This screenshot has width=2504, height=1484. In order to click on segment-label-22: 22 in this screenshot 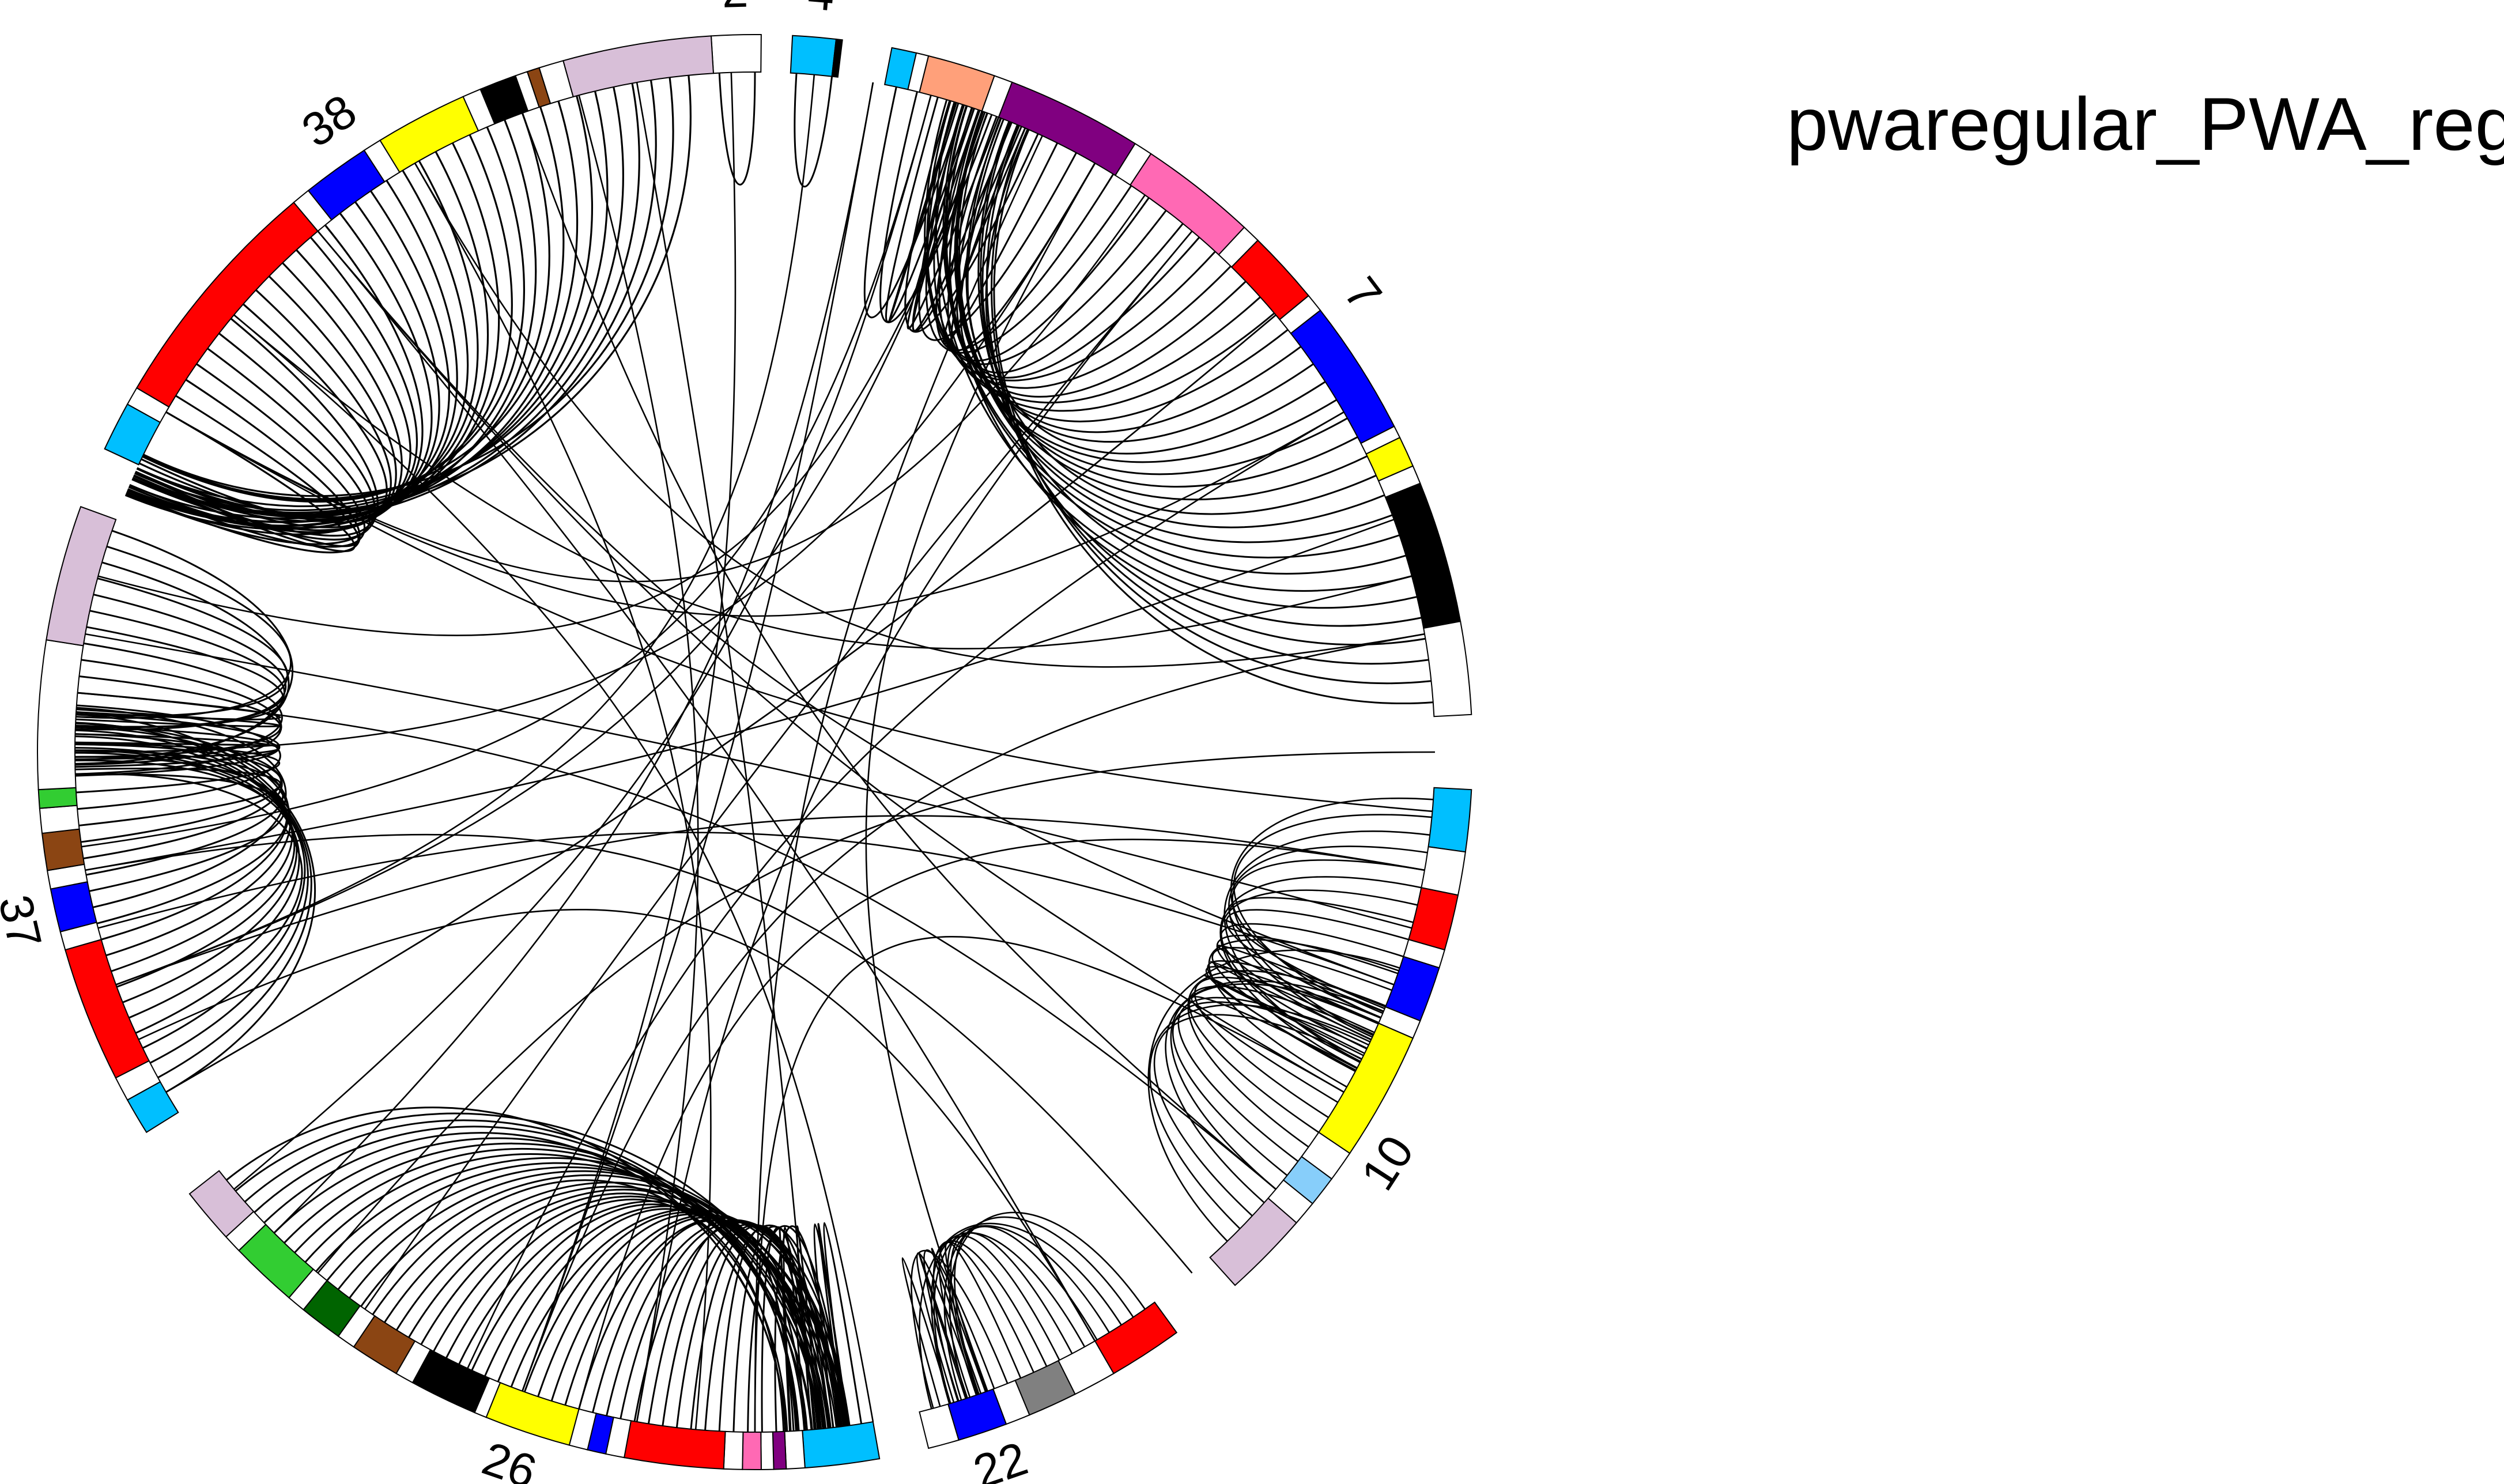, I will do `click(1001, 1458)`.